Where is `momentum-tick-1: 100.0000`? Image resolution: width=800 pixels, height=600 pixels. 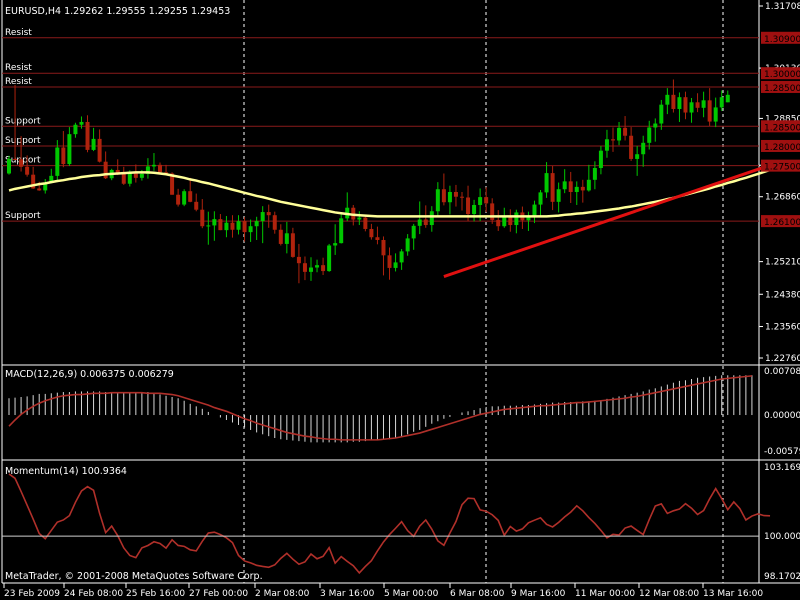 momentum-tick-1: 100.0000 is located at coordinates (782, 537).